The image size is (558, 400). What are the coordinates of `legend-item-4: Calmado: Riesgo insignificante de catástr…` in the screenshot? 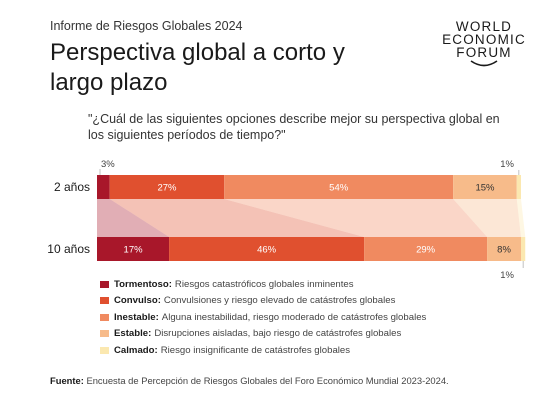 It's located at (263, 350).